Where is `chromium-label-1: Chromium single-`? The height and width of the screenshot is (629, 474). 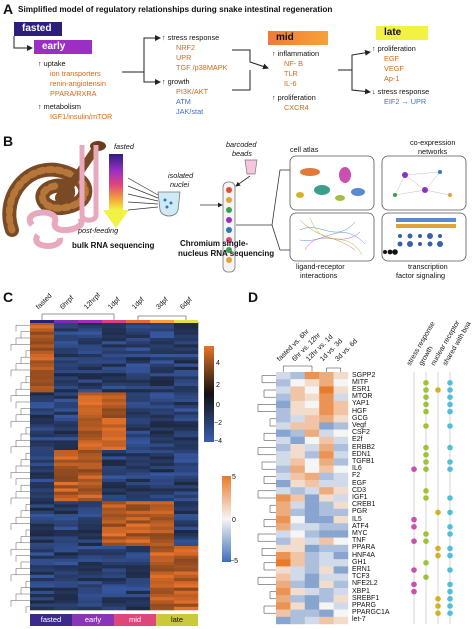
chromium-label-1: Chromium single- is located at coordinates (214, 243).